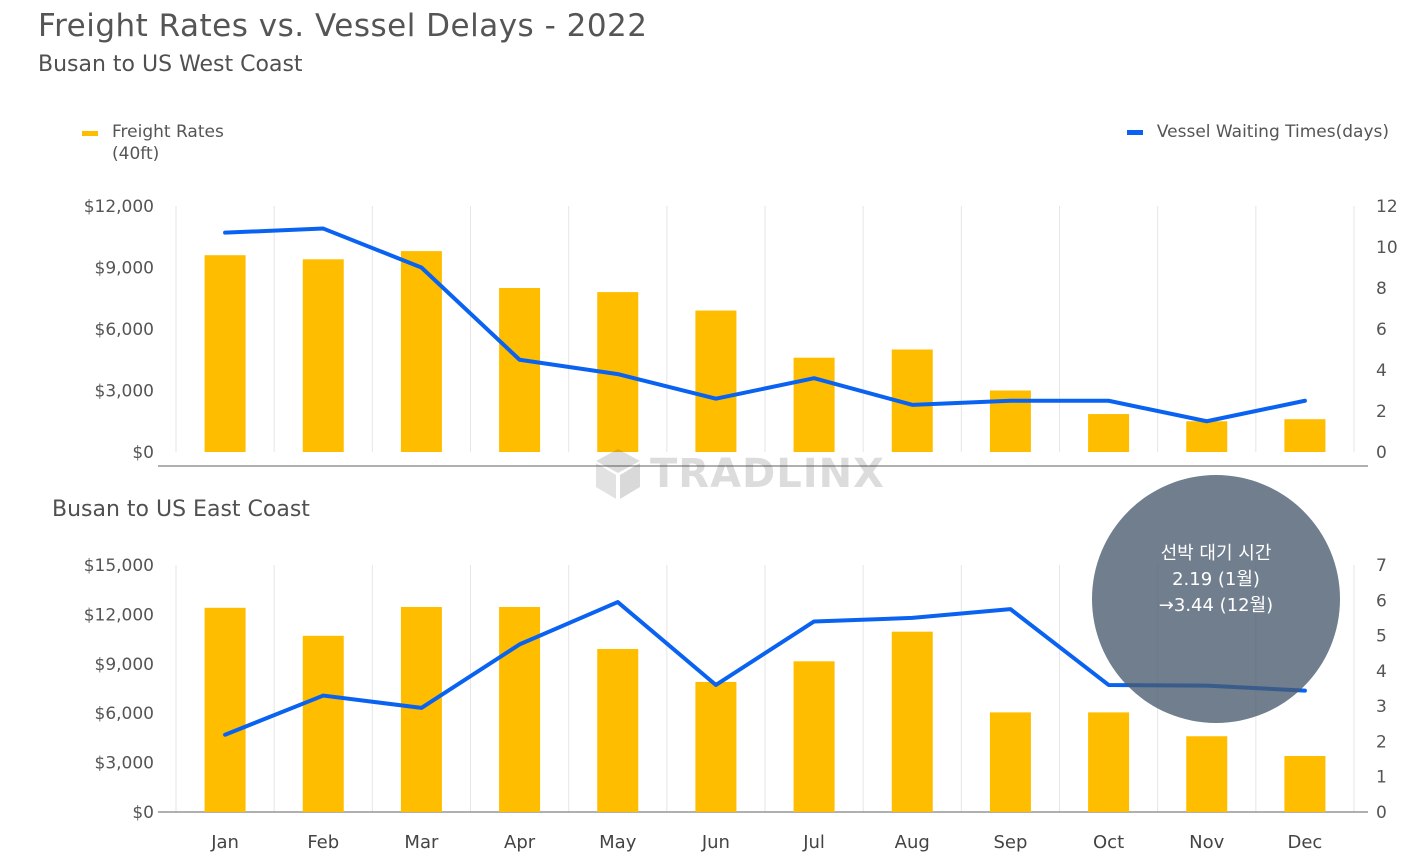 The image size is (1407, 859). I want to click on east-bar-feb, so click(323, 723).